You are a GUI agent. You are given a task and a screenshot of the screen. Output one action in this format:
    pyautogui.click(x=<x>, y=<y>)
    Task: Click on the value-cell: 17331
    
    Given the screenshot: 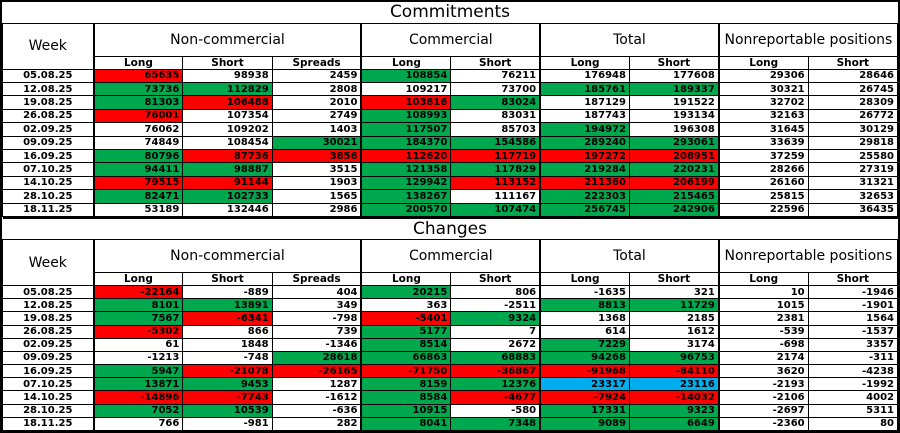 What is the action you would take?
    pyautogui.click(x=584, y=410)
    